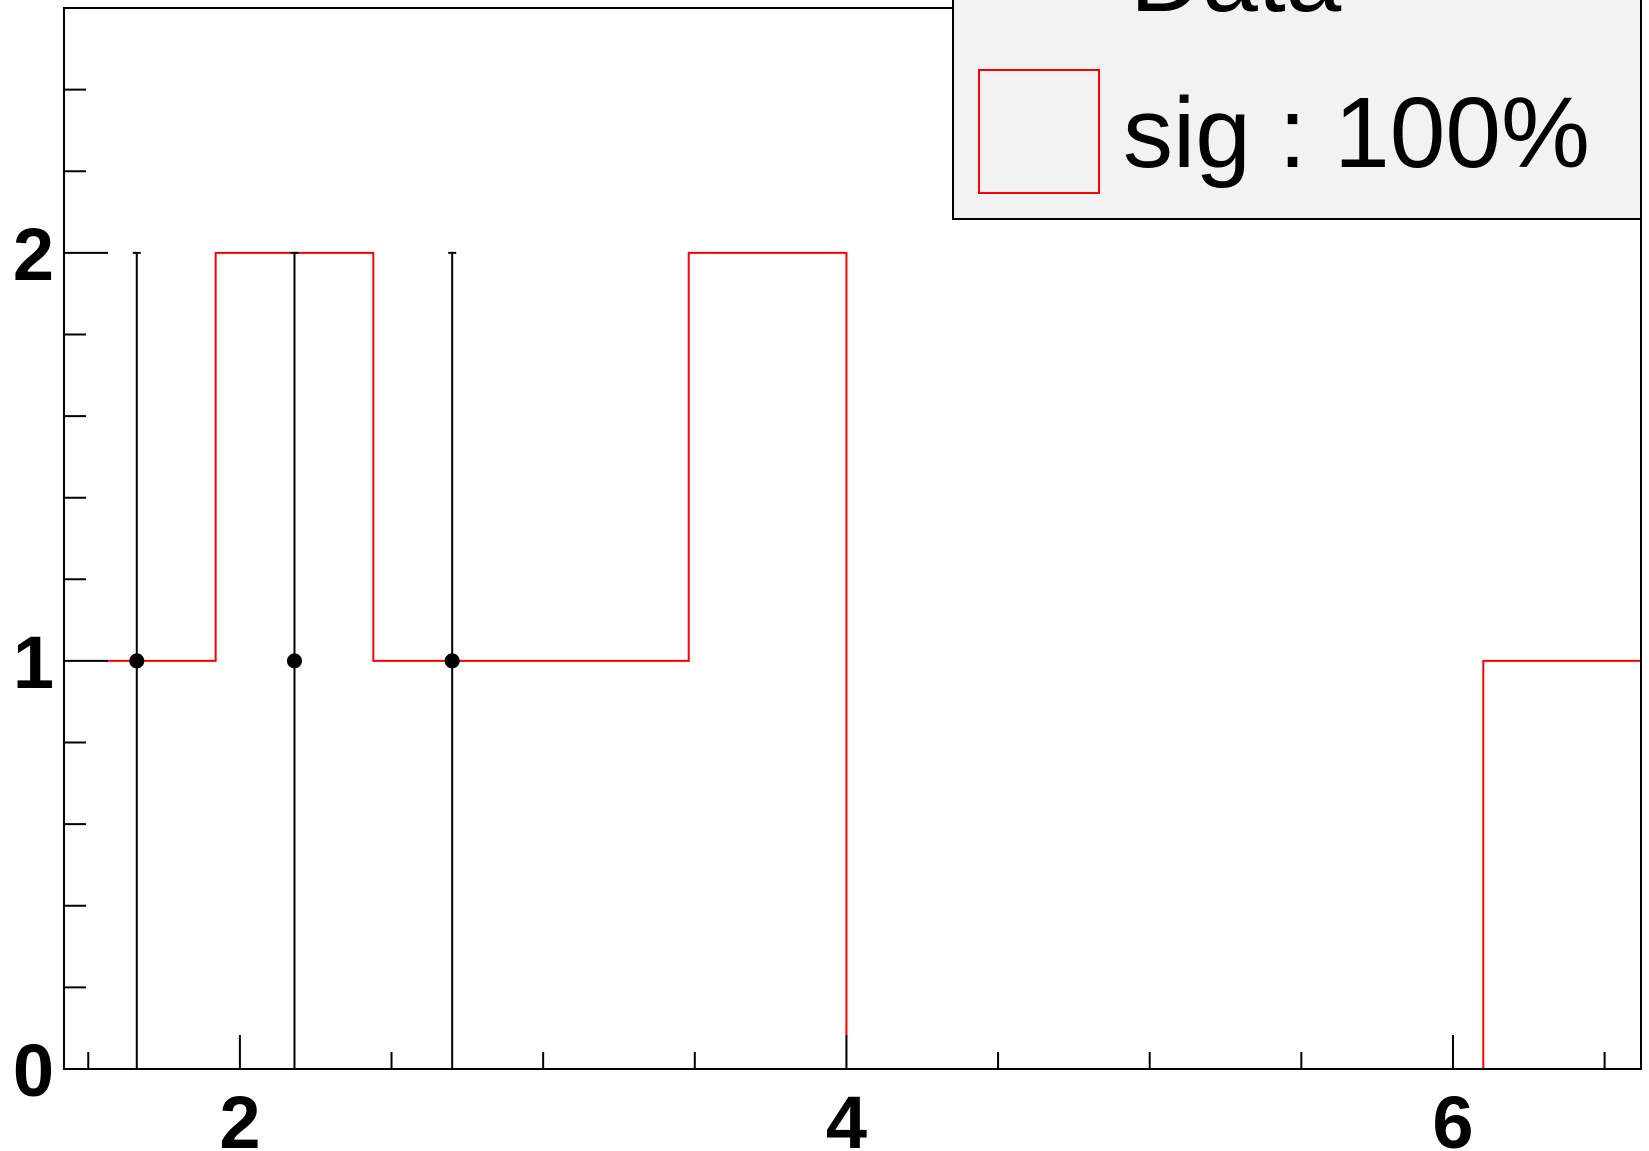  Describe the element at coordinates (1039, 131) in the screenshot. I see `legend-swatch-signal` at that location.